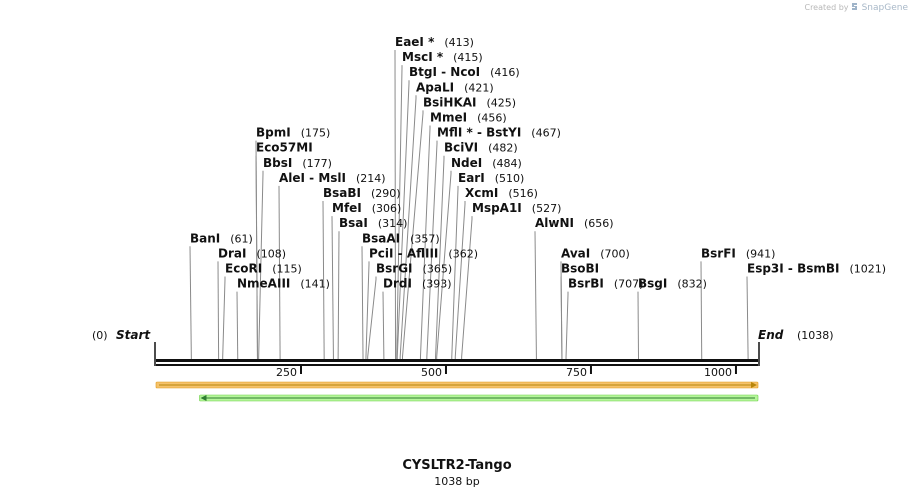 Image resolution: width=914 pixels, height=498 pixels. Describe the element at coordinates (466, 163) in the screenshot. I see `enzyme-name: NdeI` at that location.